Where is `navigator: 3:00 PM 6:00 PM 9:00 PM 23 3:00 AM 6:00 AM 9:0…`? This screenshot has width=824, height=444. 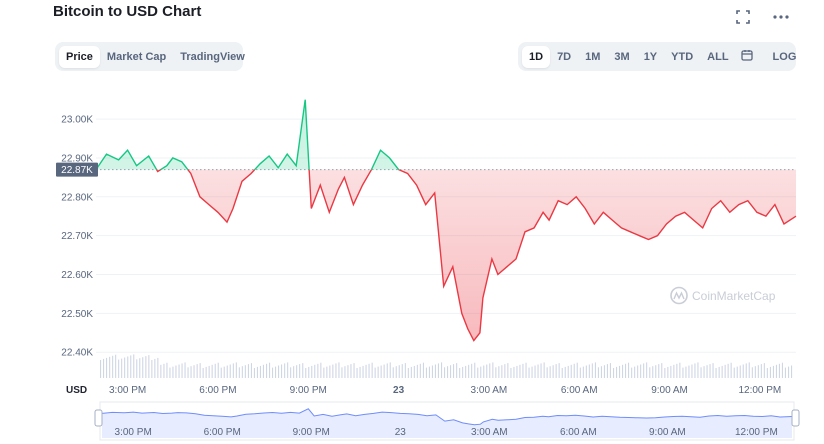 navigator: 3:00 PM 6:00 PM 9:00 PM 23 3:00 AM 6:00 AM 9:0… is located at coordinates (447, 421).